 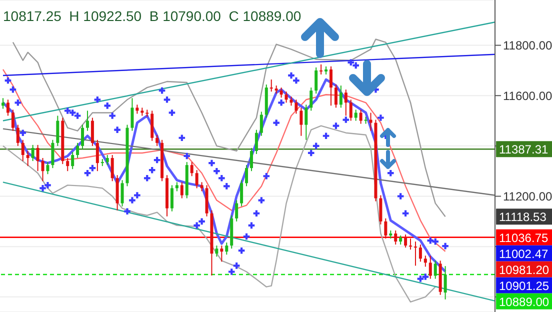 I want to click on y-tick-label: 11600.00, so click(x=527, y=95).